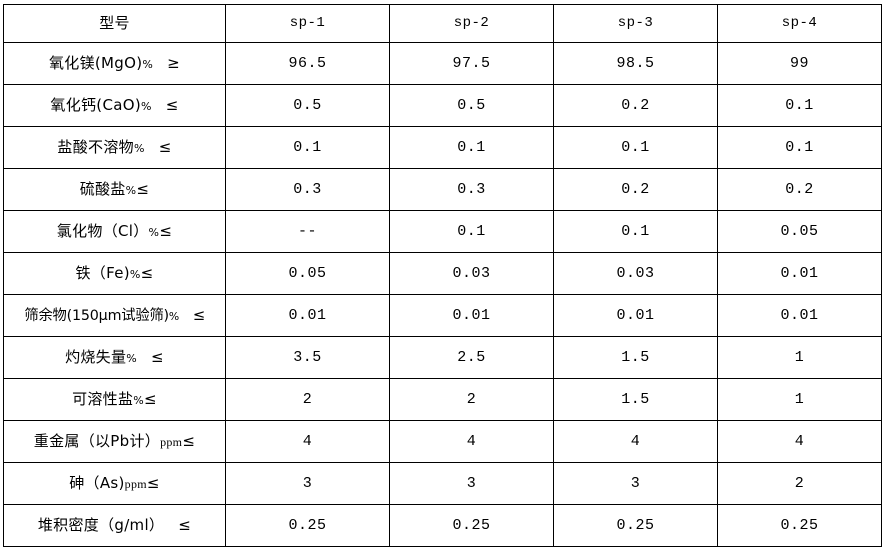 The height and width of the screenshot is (547, 886). I want to click on table-row: 重金属（以Pb计）ppm≤ 4 4 4 4, so click(442, 441).